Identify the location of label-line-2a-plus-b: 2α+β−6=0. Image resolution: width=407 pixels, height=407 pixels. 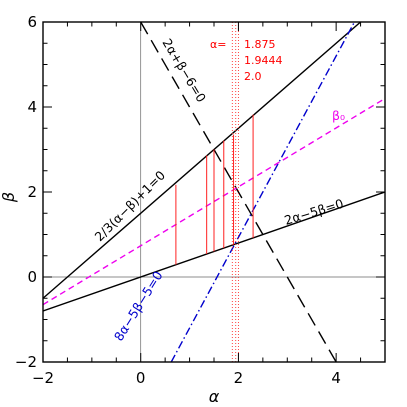
(184, 70).